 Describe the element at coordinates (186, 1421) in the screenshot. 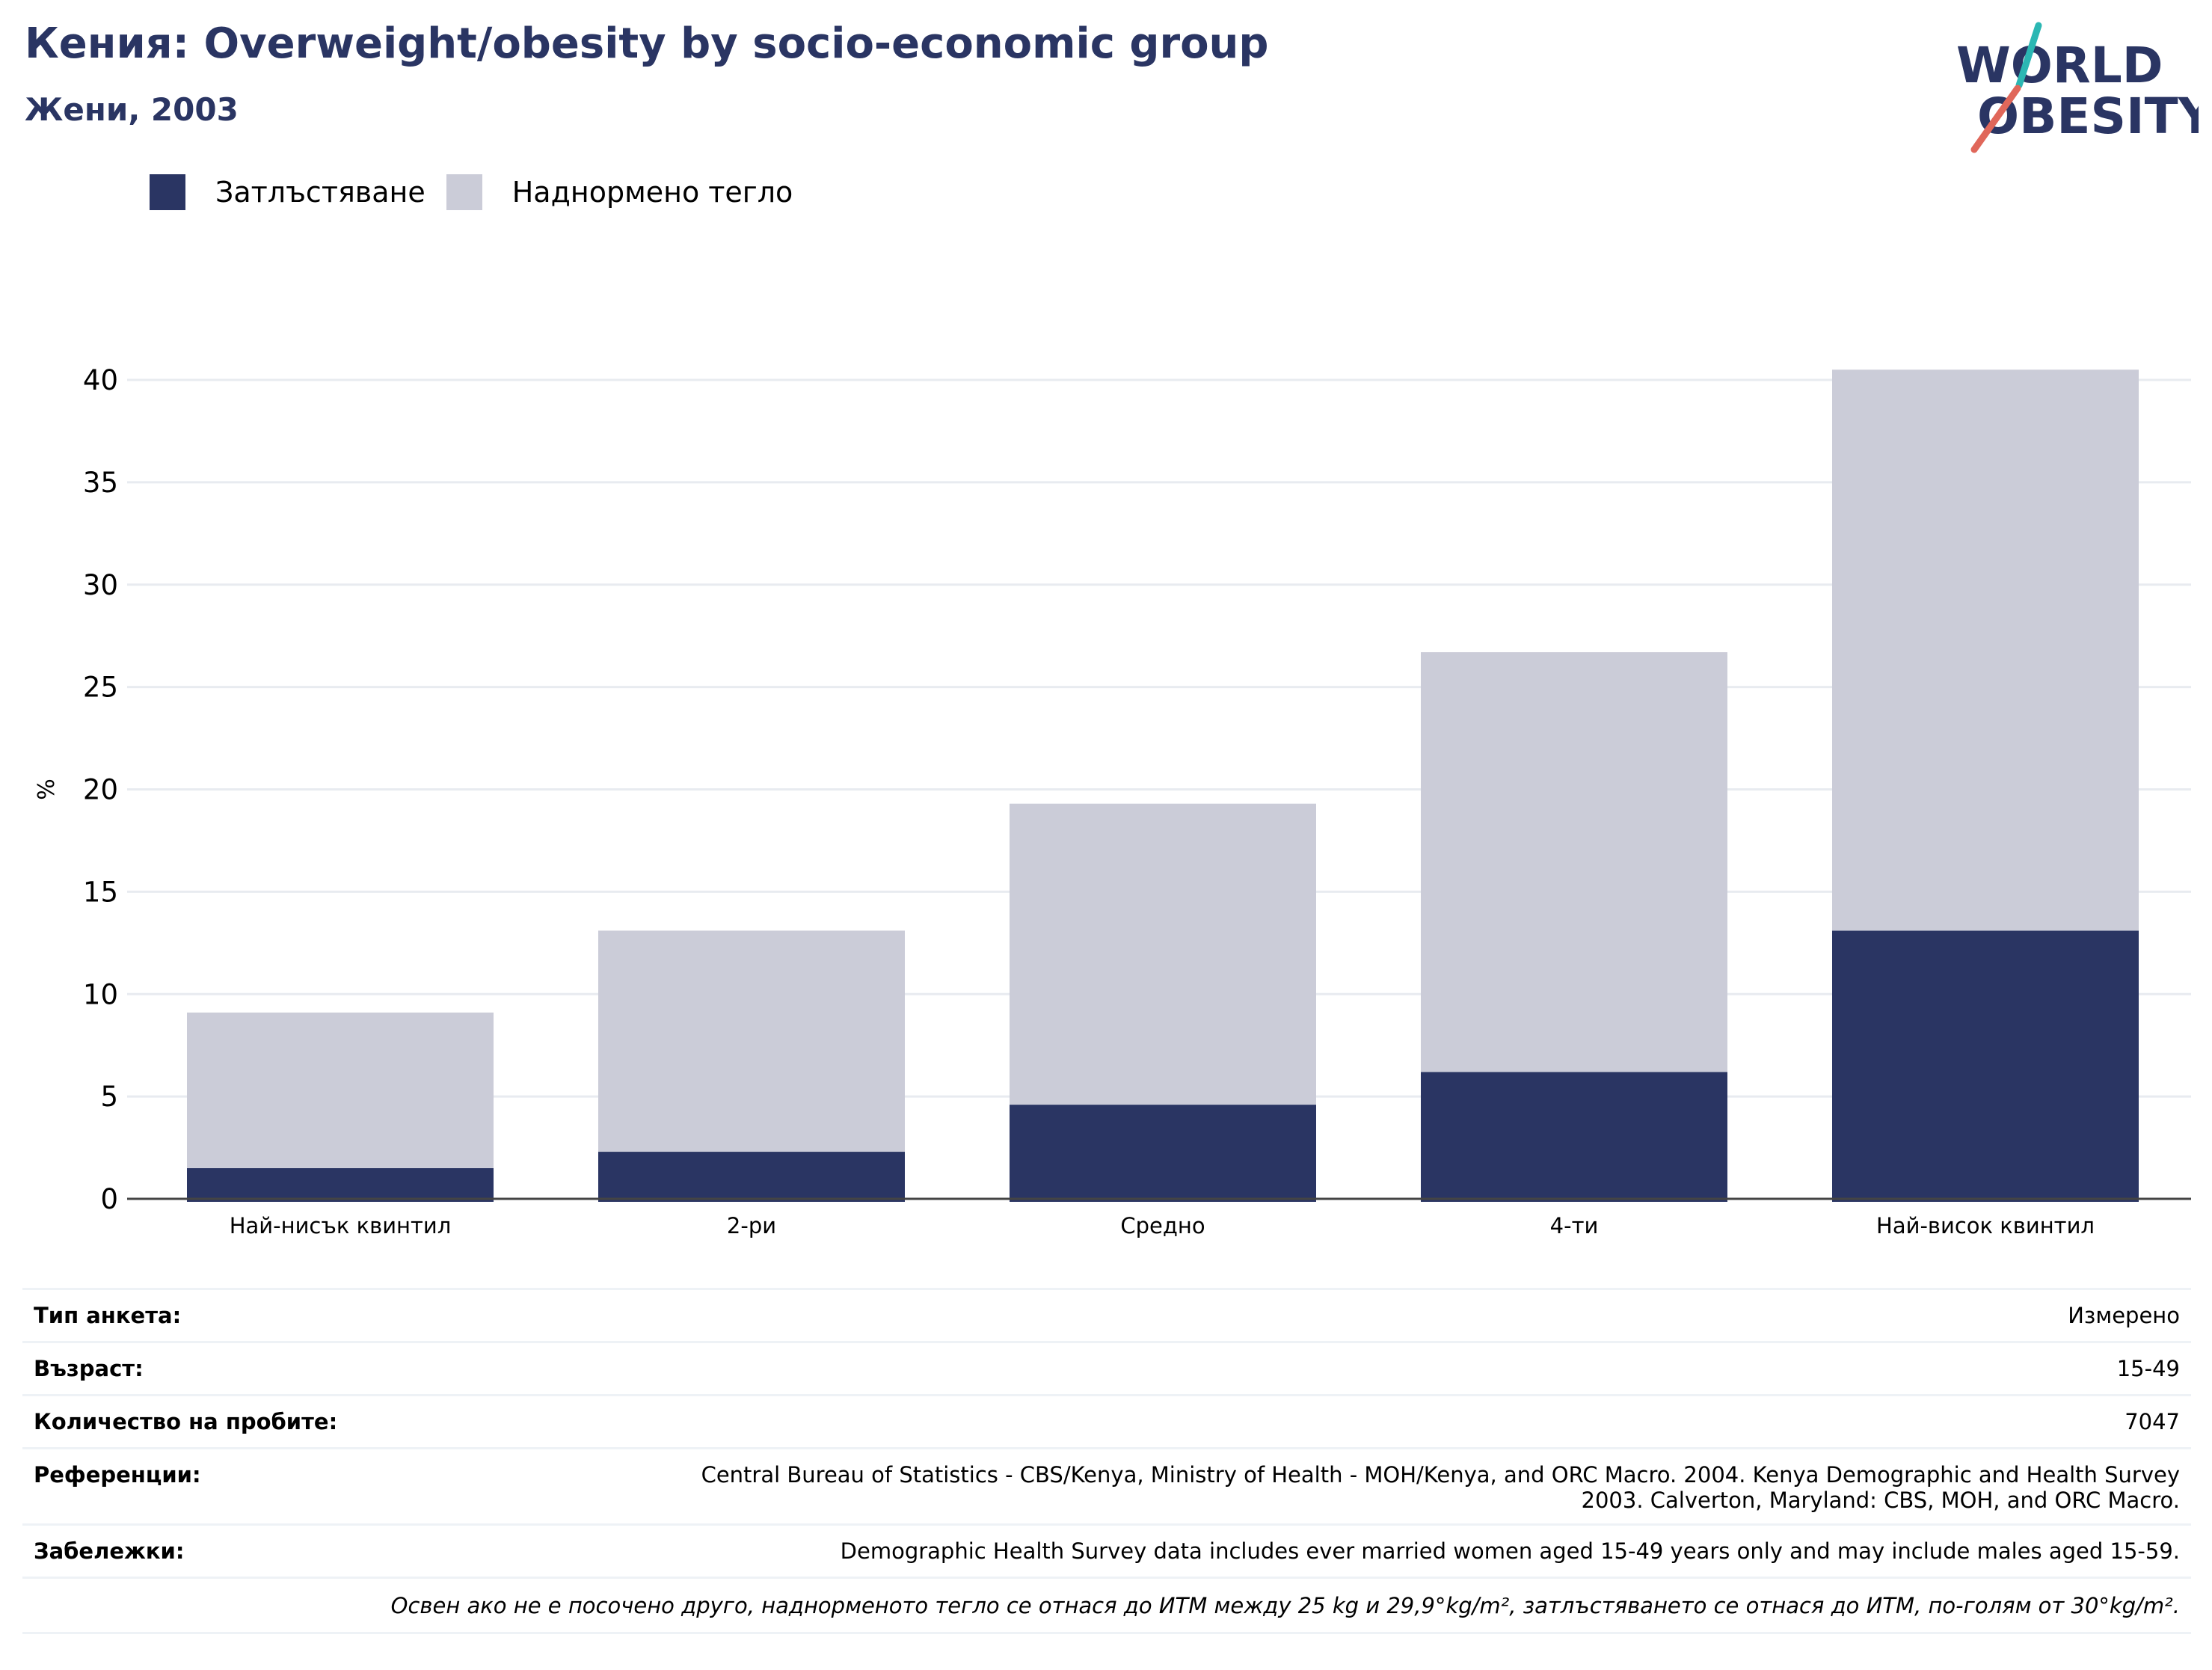

I see `sample-size-label: Количество на пробите:` at that location.